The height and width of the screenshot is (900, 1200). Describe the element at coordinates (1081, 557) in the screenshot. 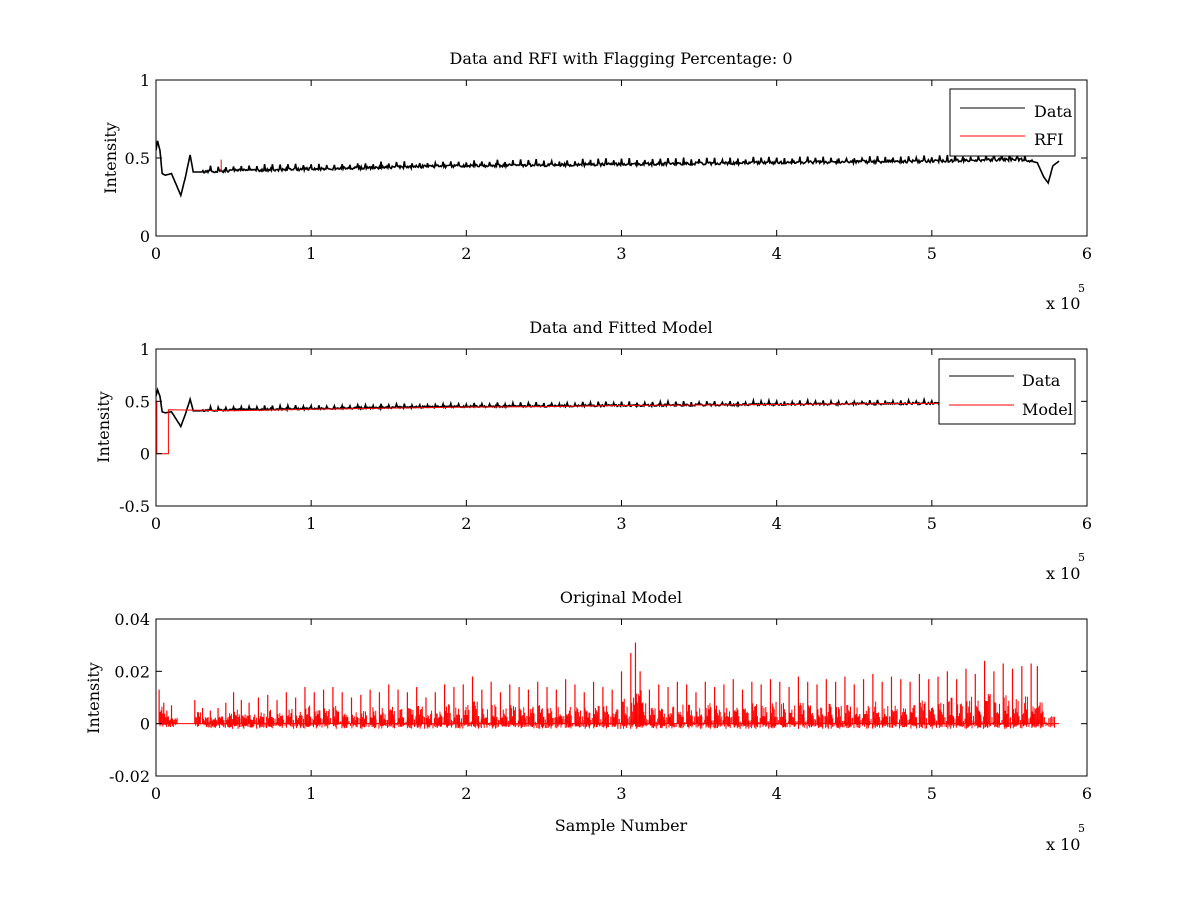

I see `subplot-2-x-exponent: 5` at that location.